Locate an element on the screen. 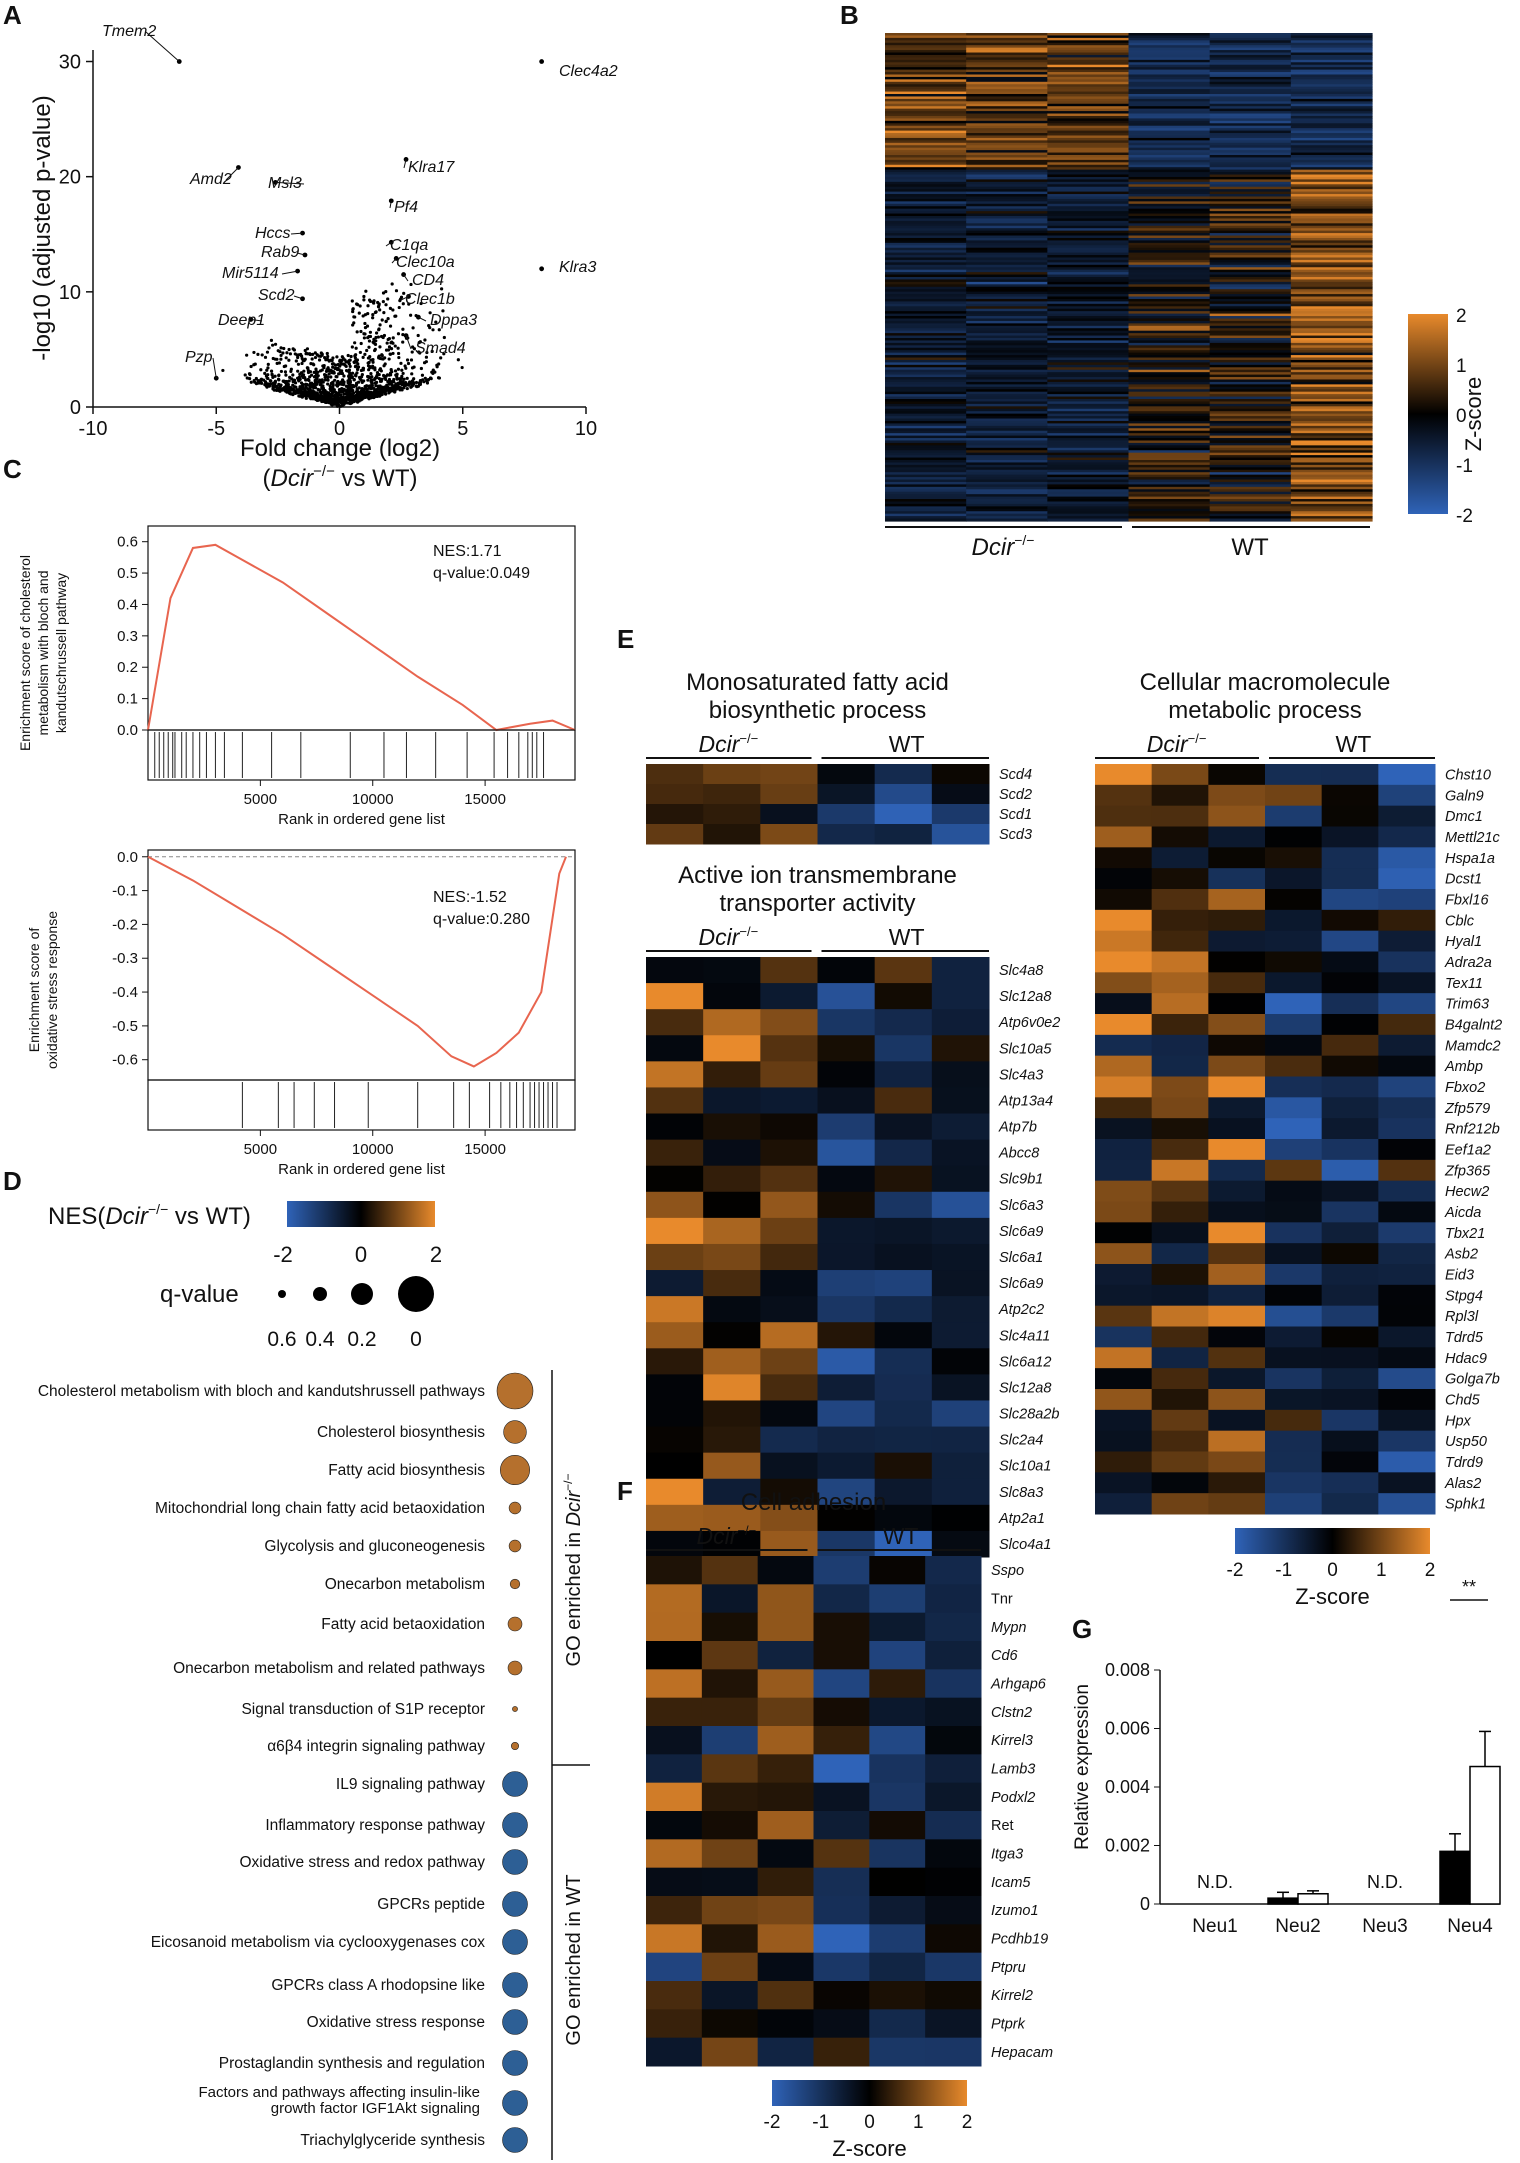 The width and height of the screenshot is (1520, 2163). go-term-bubble is located at coordinates (515, 2140).